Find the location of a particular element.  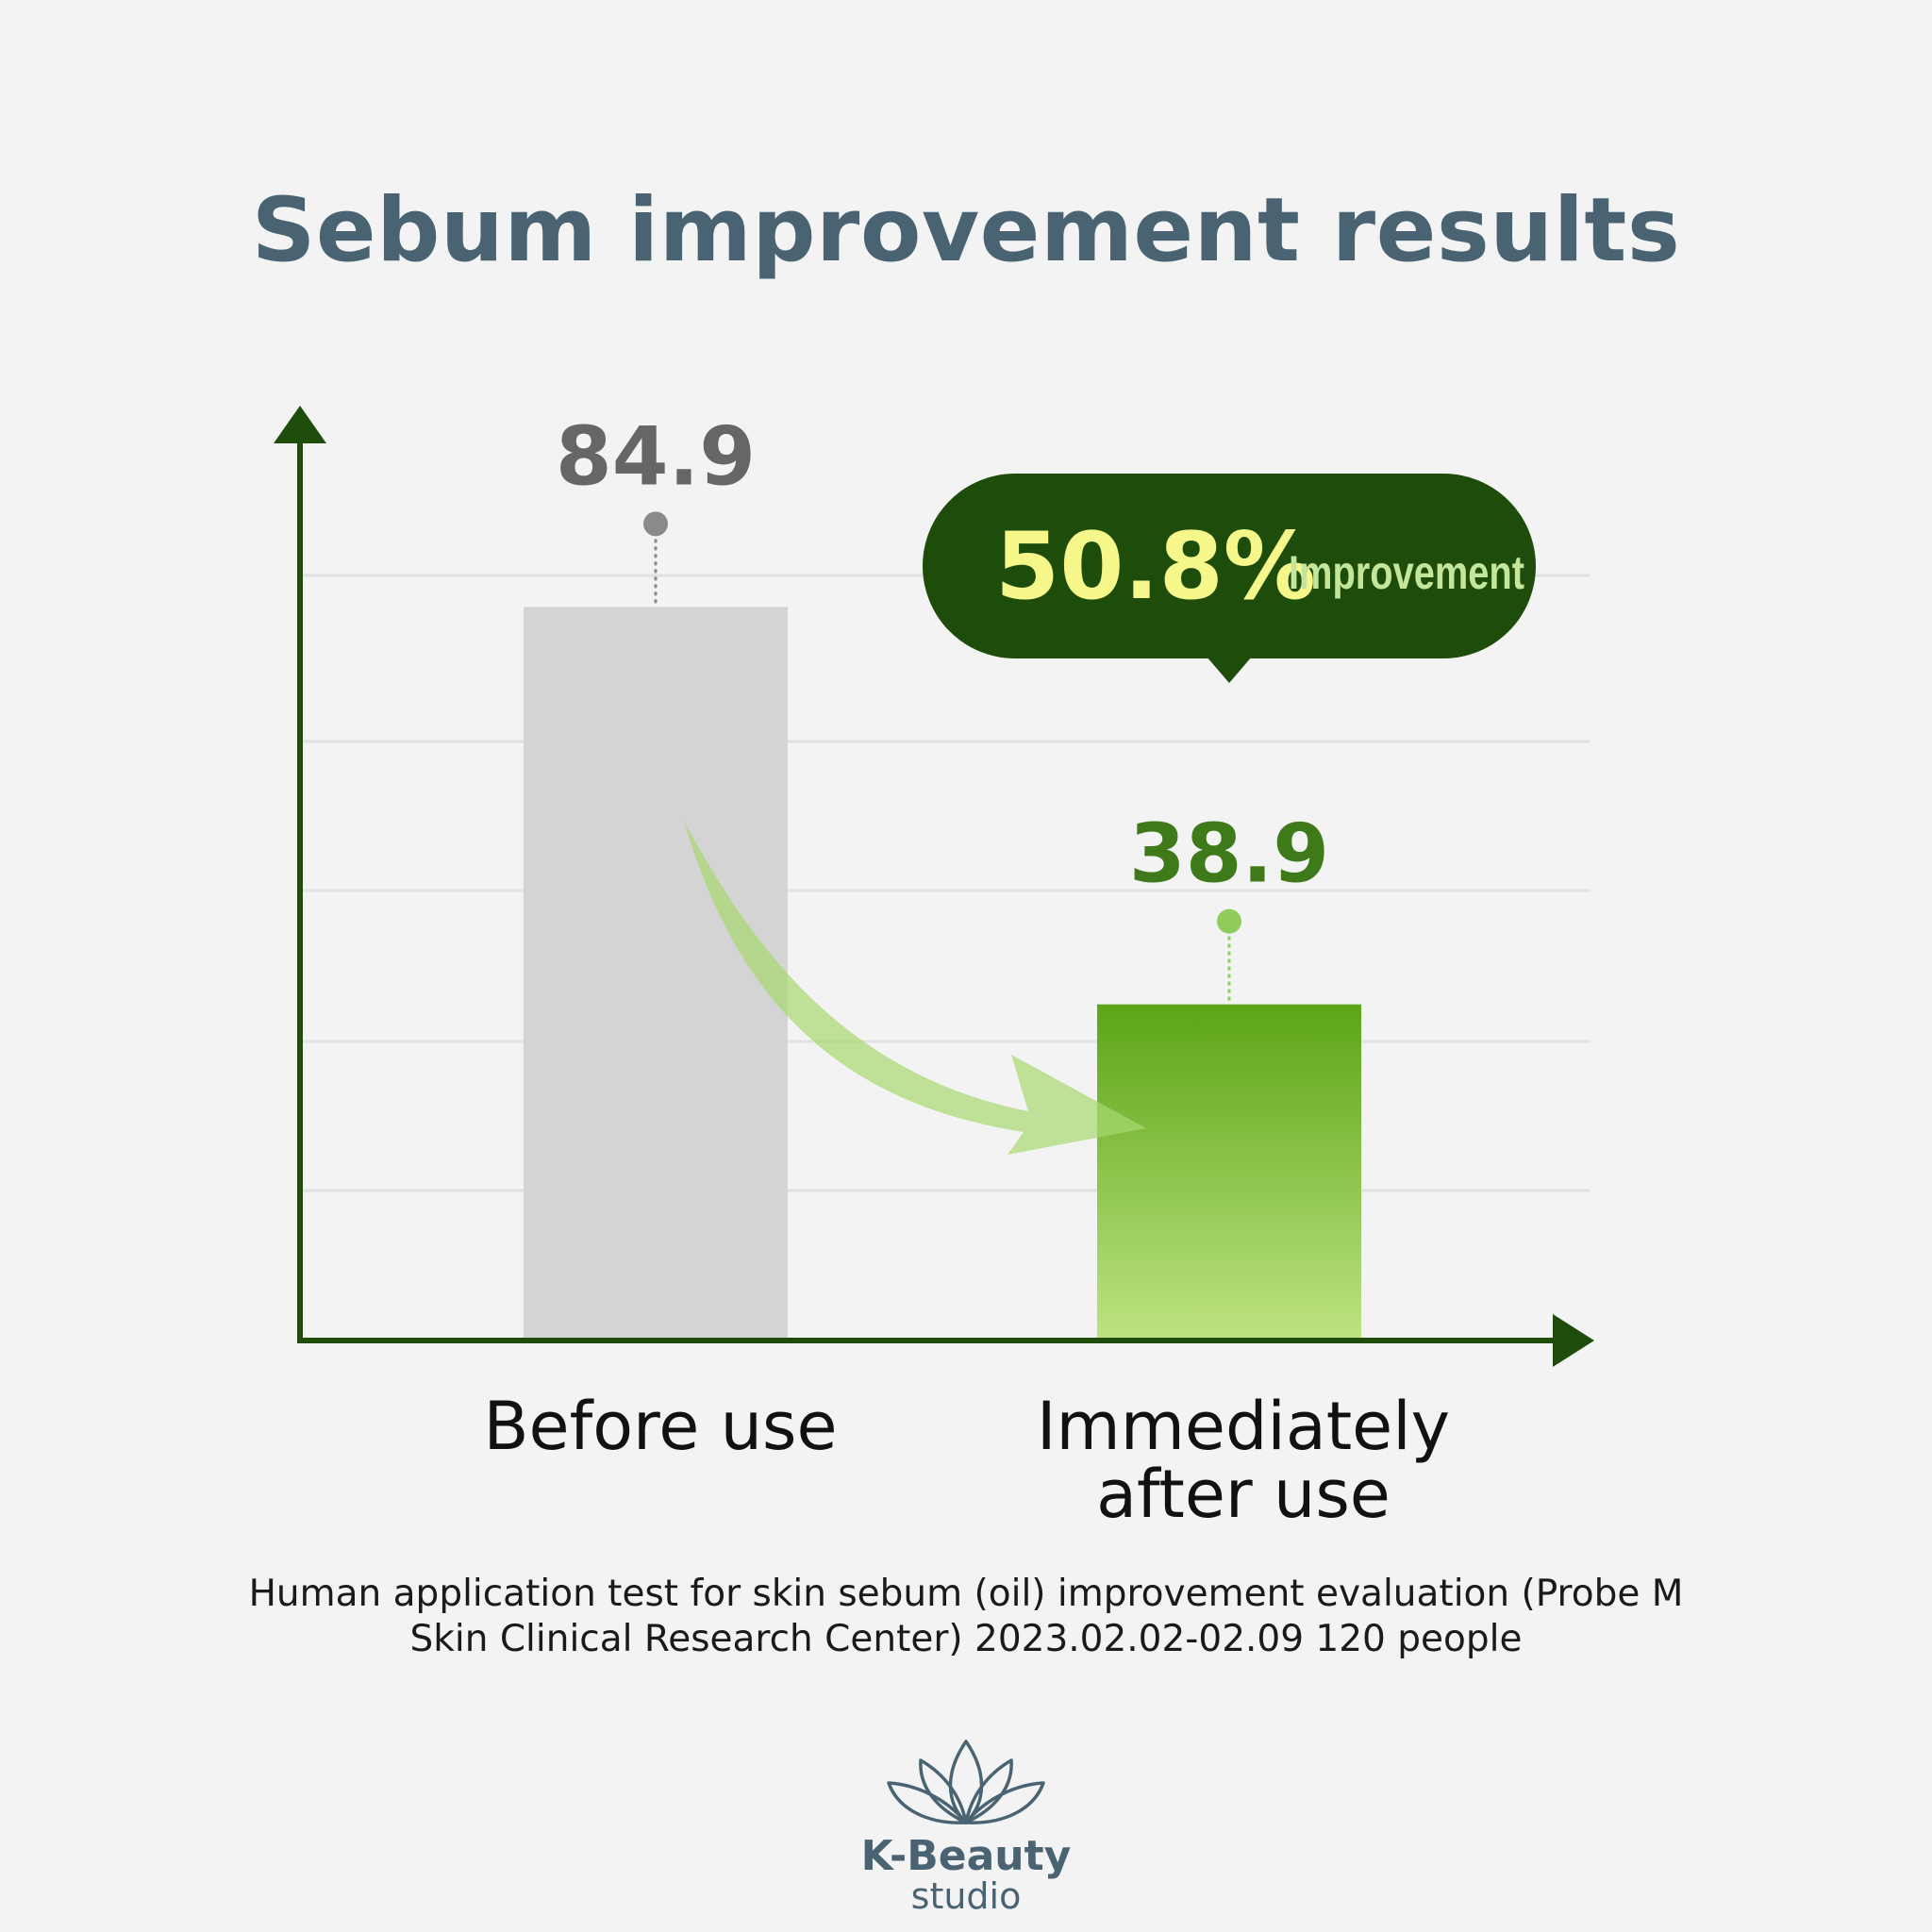

value-label: 38.9 is located at coordinates (1229, 855).